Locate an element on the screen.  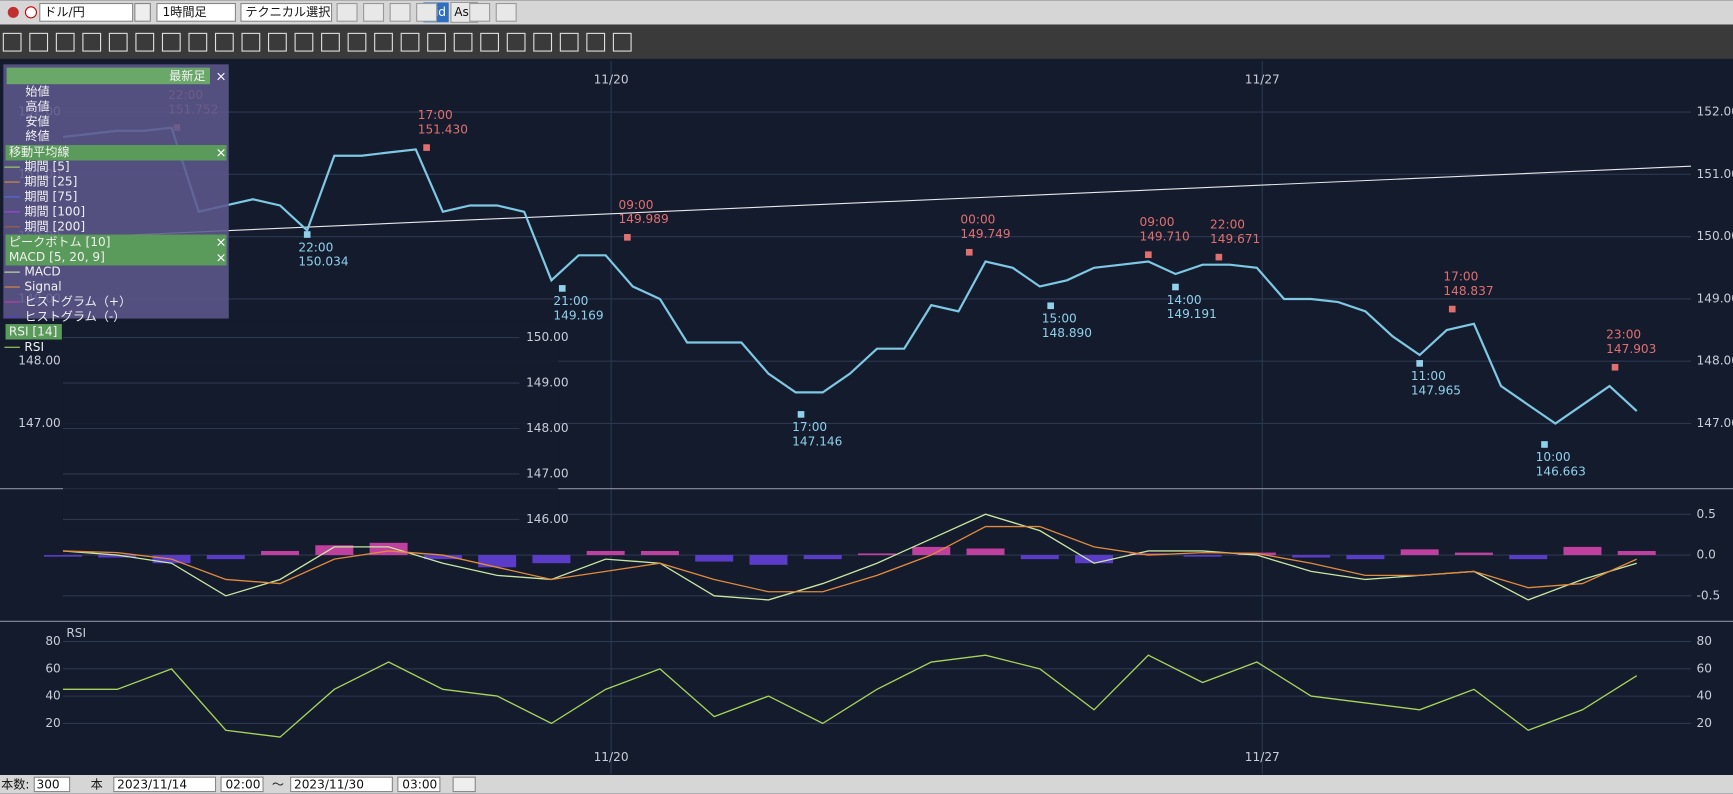
peak-value: 149.710 is located at coordinates (1164, 237).